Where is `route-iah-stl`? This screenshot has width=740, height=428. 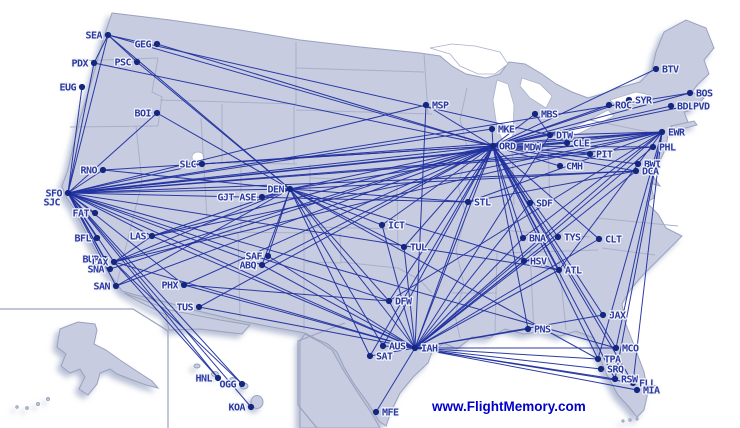
route-iah-stl is located at coordinates (441, 275).